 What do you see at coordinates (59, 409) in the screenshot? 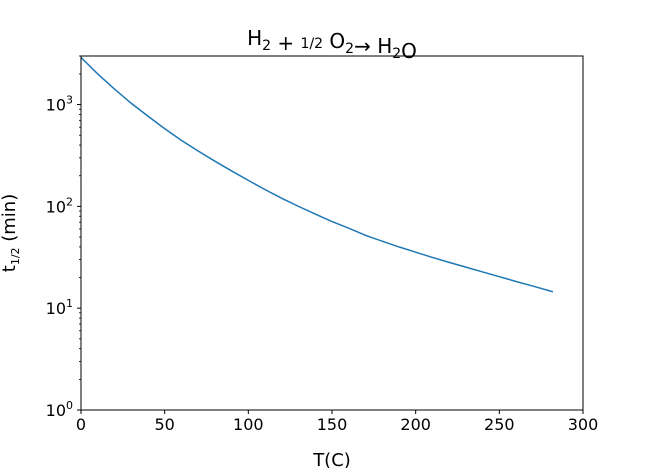
I see `y-tick-label: 10⁰` at bounding box center [59, 409].